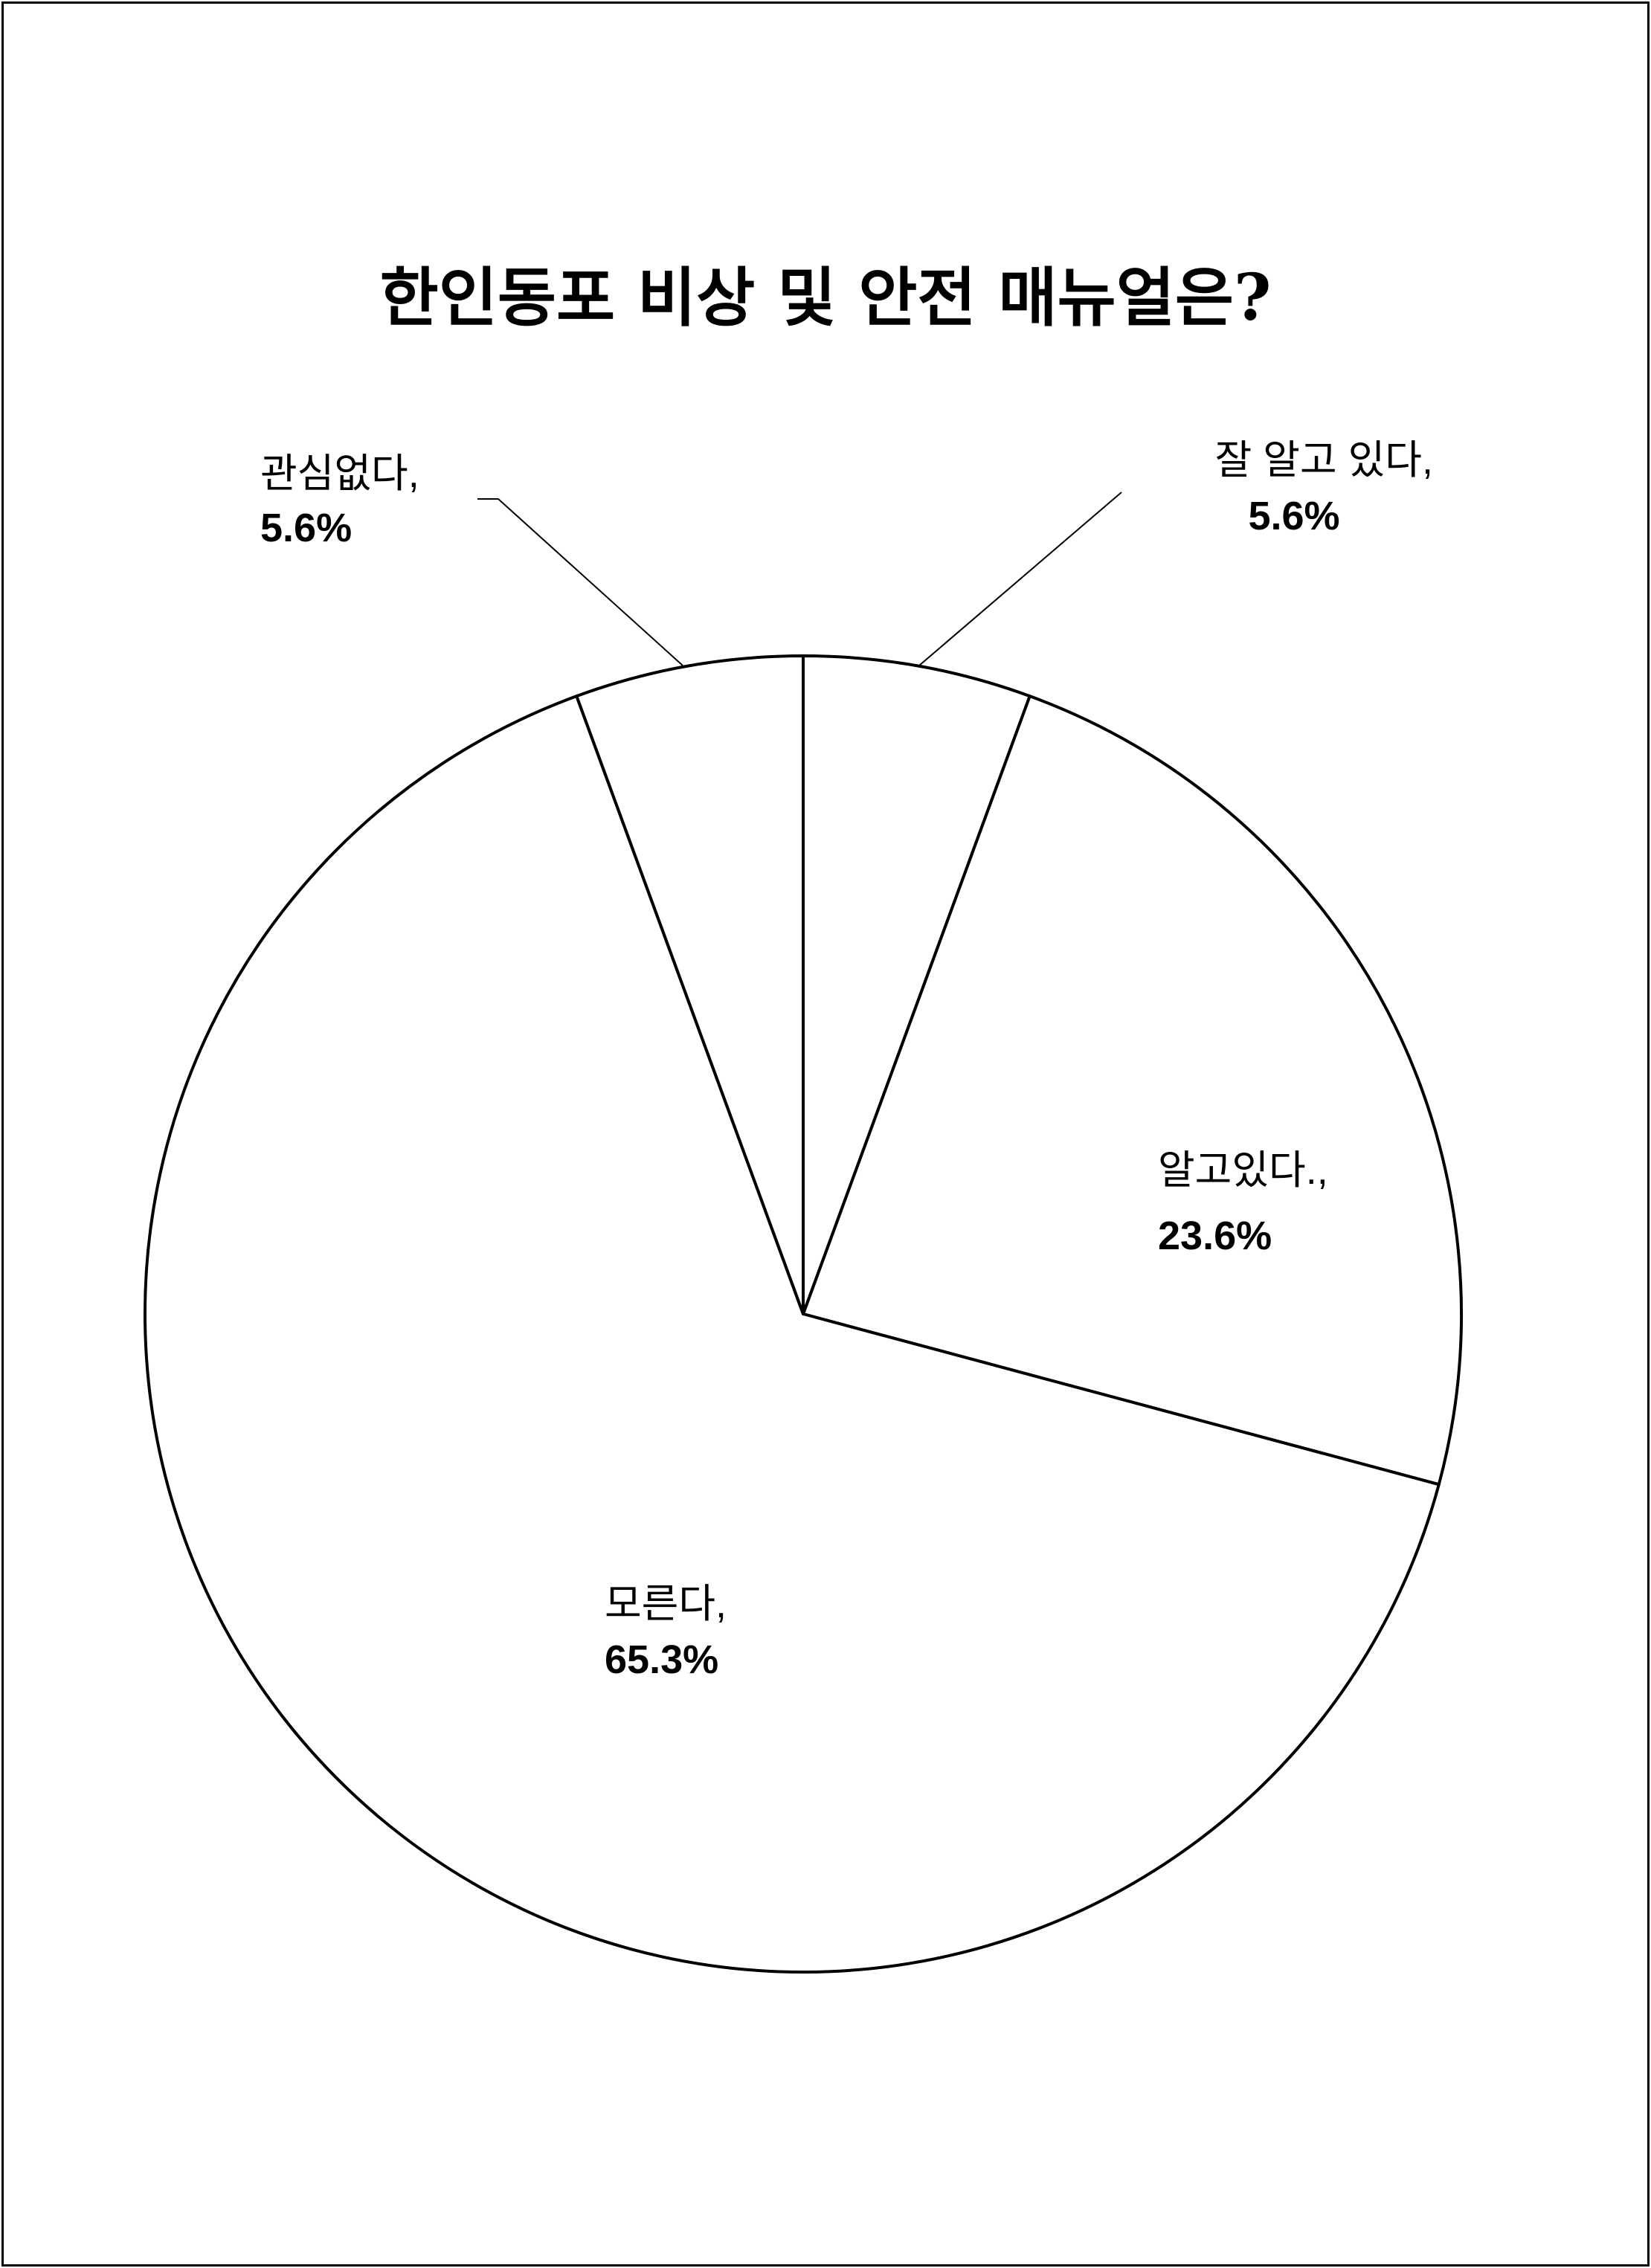 This screenshot has width=1651, height=2268. I want to click on leader-line-gwansim, so click(580, 582).